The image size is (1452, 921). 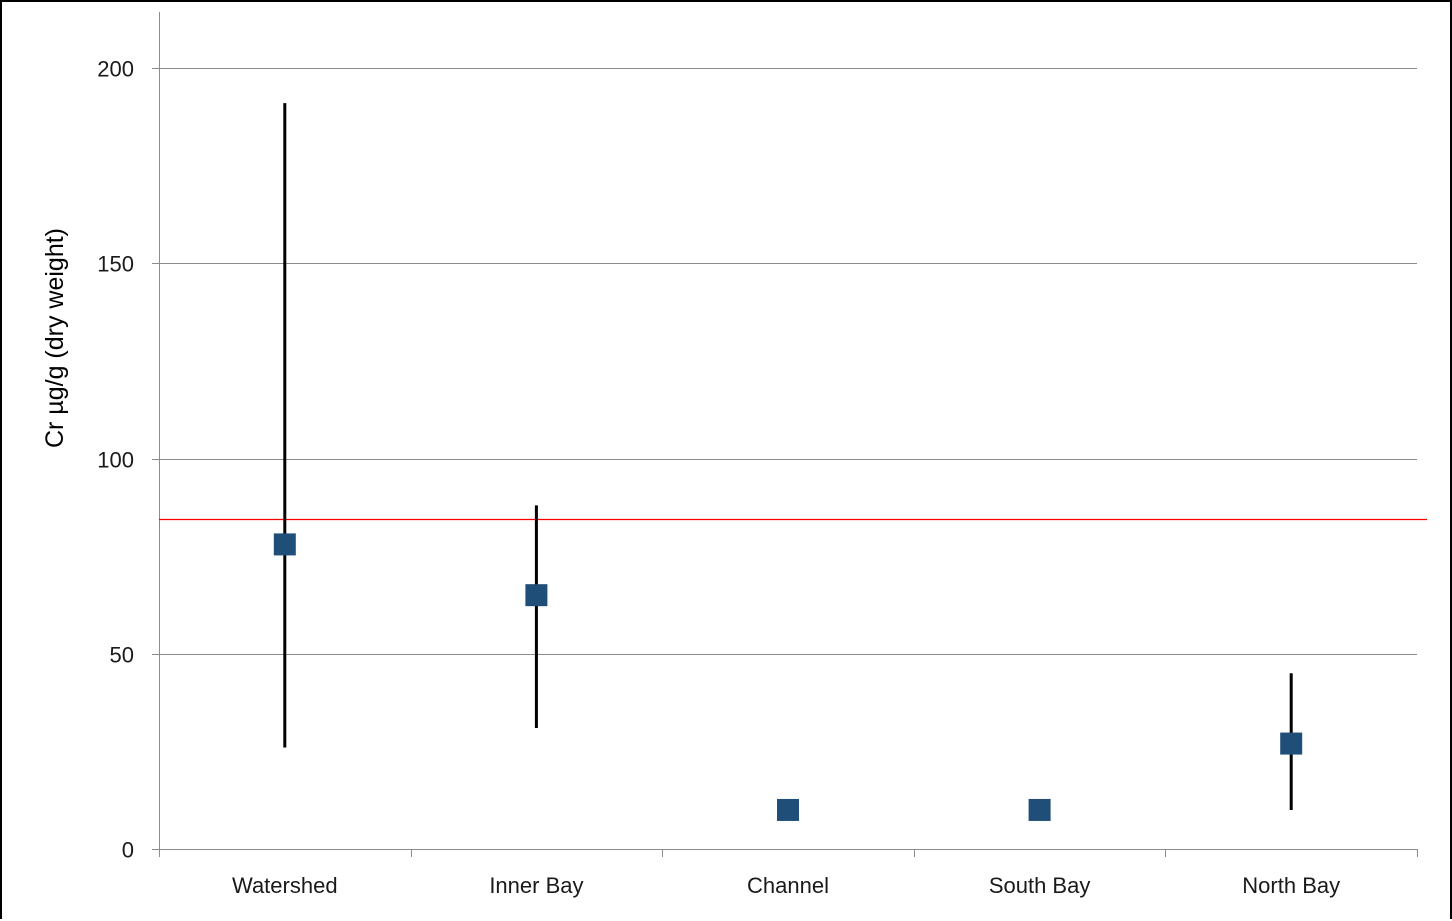 What do you see at coordinates (122, 655) in the screenshot?
I see `y-tick-label: 50` at bounding box center [122, 655].